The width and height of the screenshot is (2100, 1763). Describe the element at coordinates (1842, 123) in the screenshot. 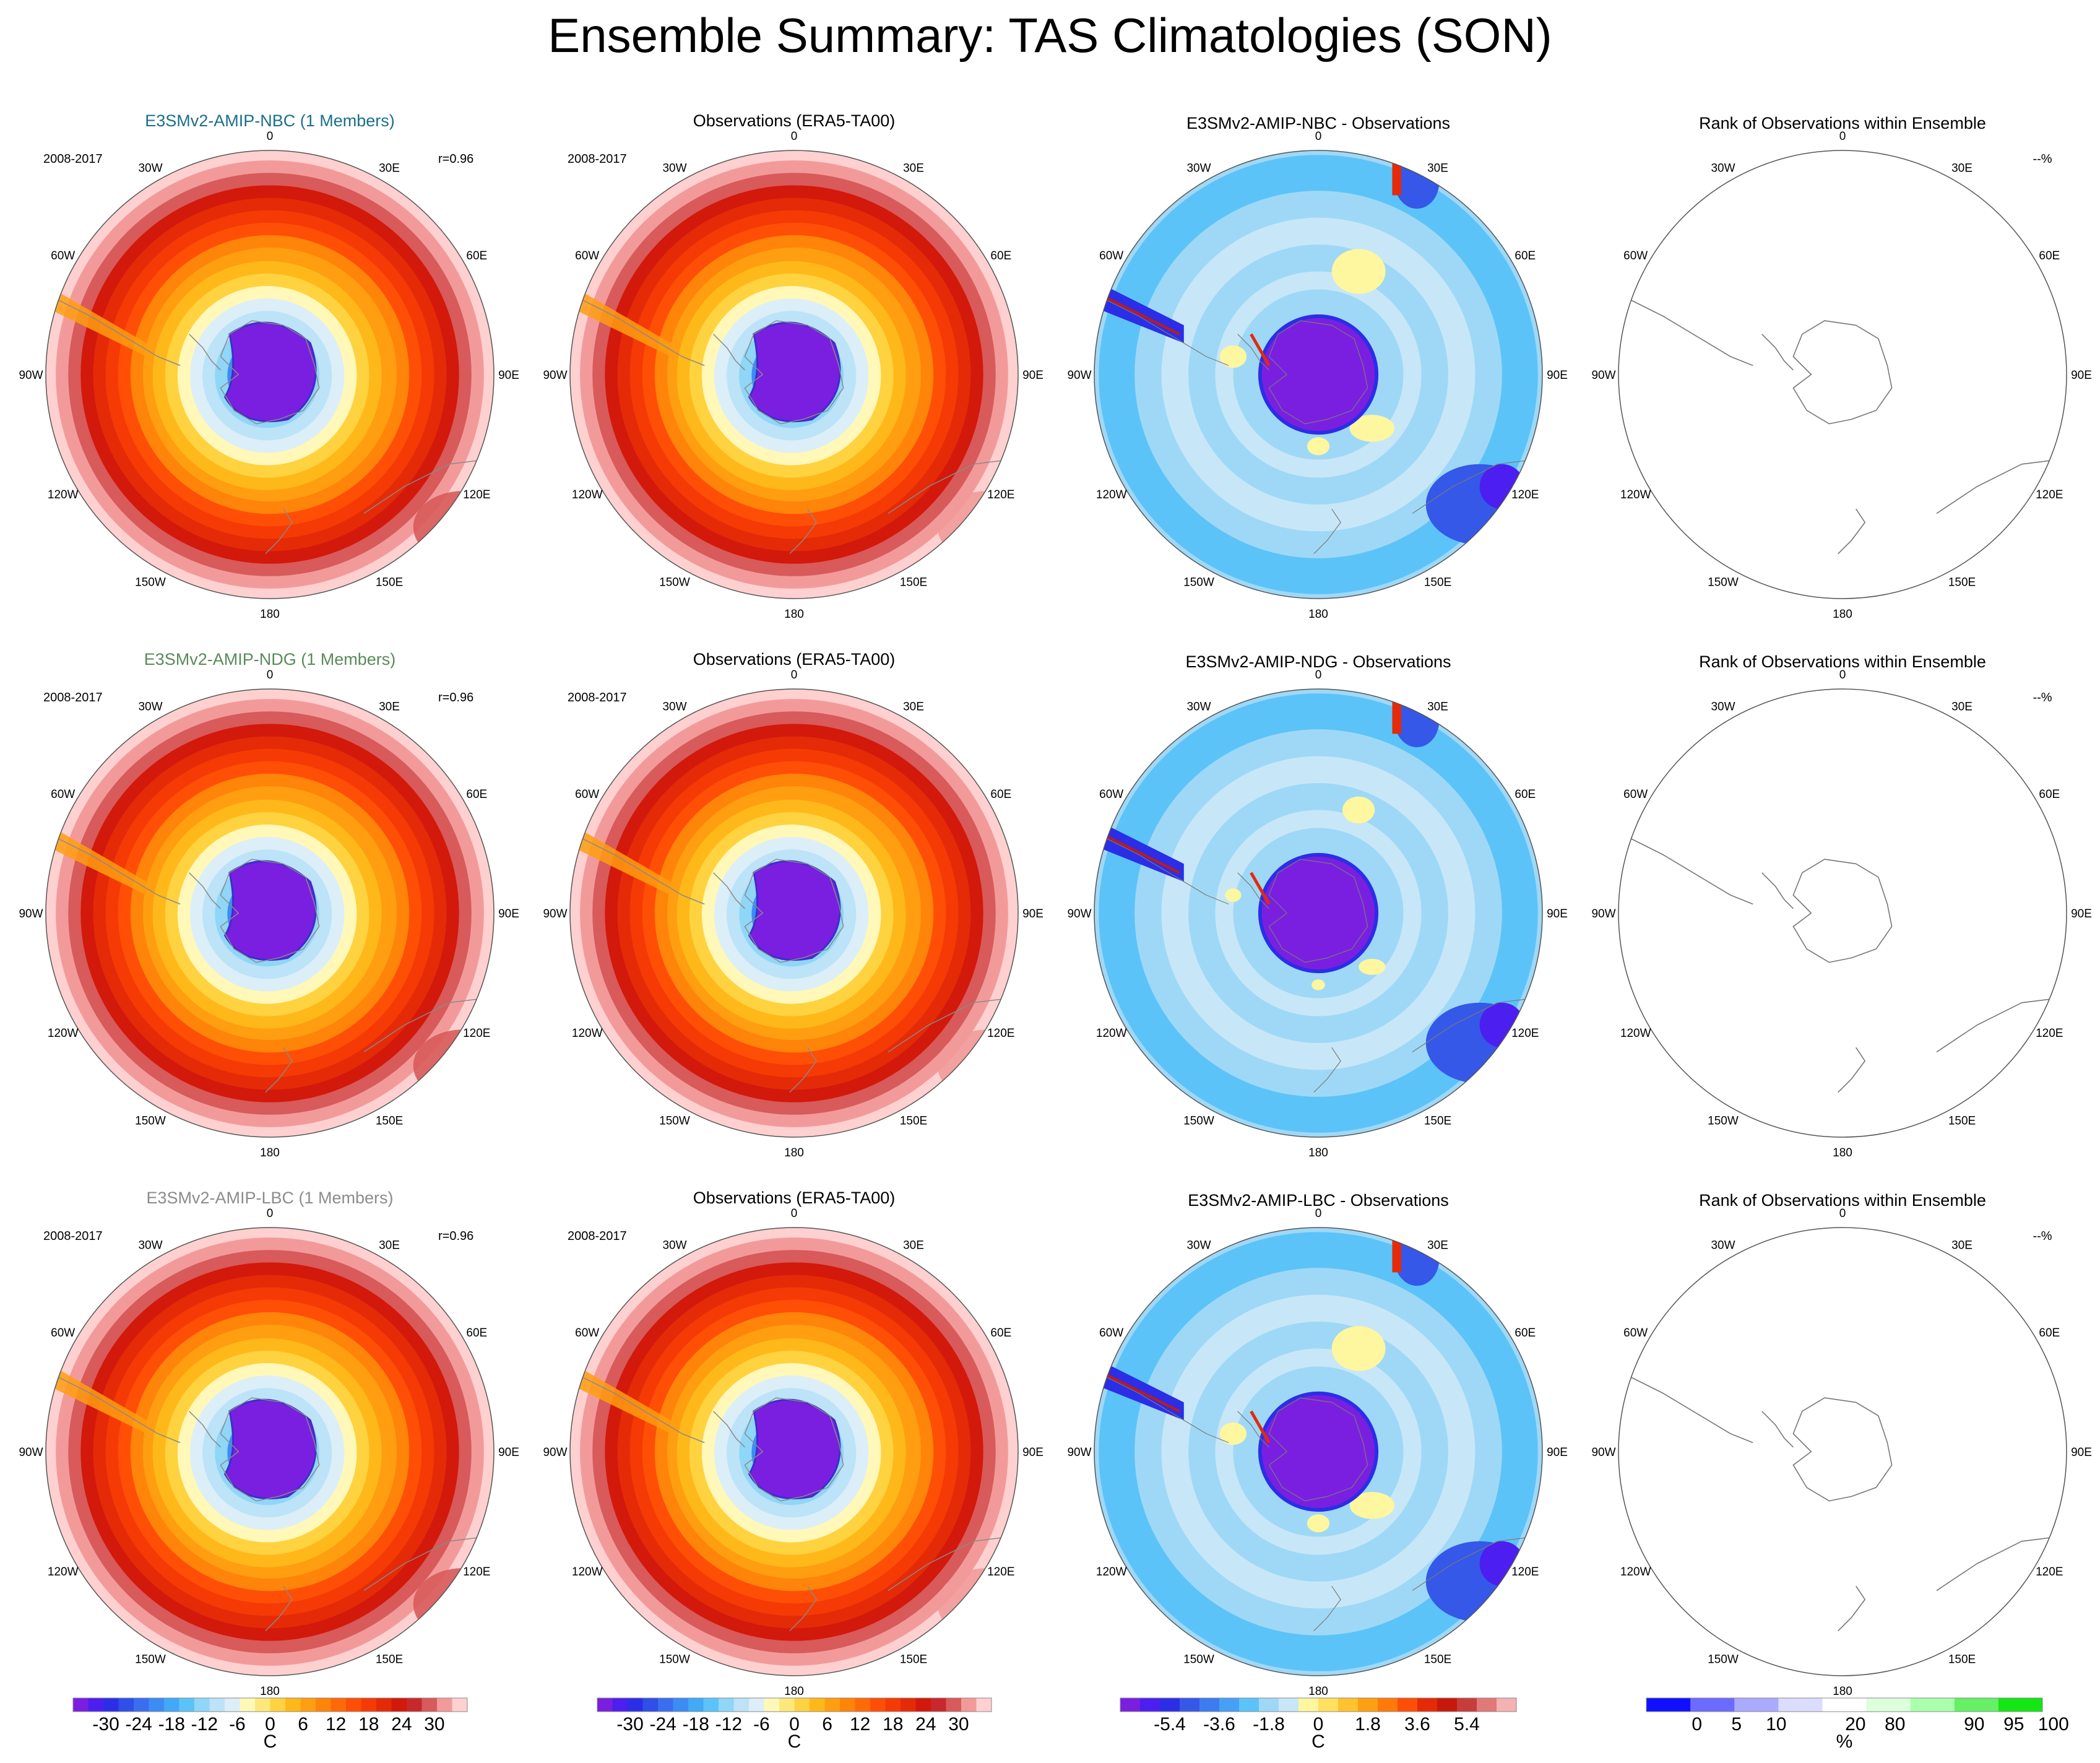

I see `panel-title: Rank of Observations within Ensemble` at that location.